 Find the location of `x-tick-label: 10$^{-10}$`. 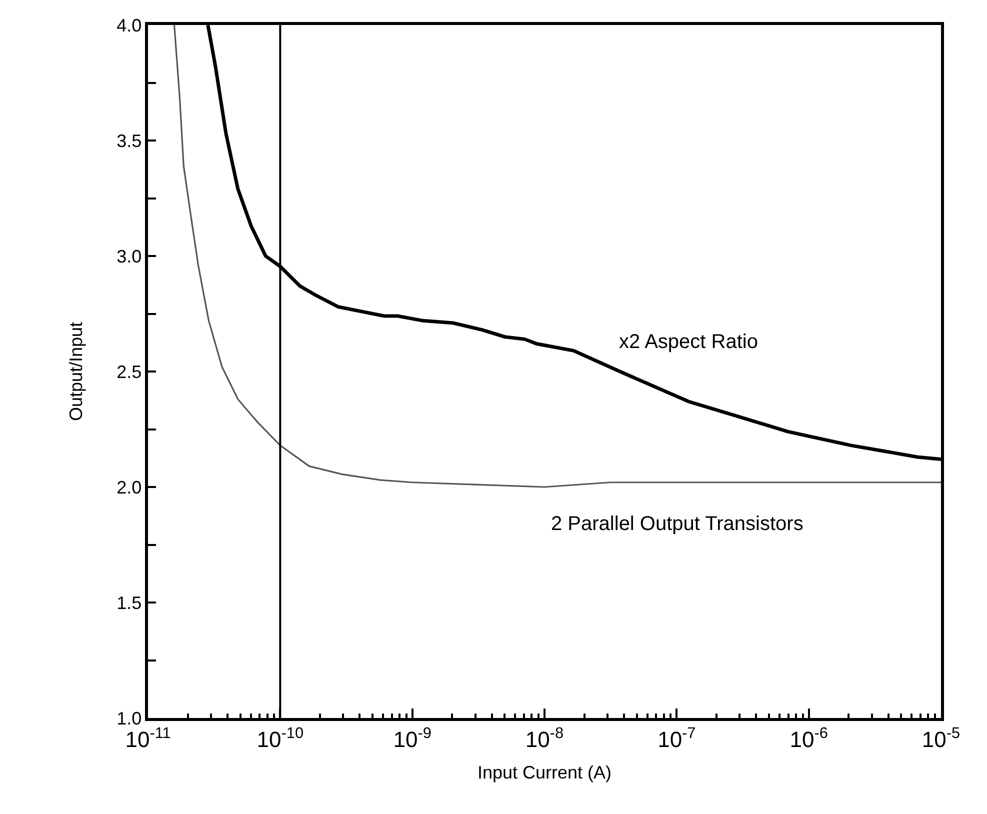

x-tick-label: 10$^{-10}$ is located at coordinates (280, 738).